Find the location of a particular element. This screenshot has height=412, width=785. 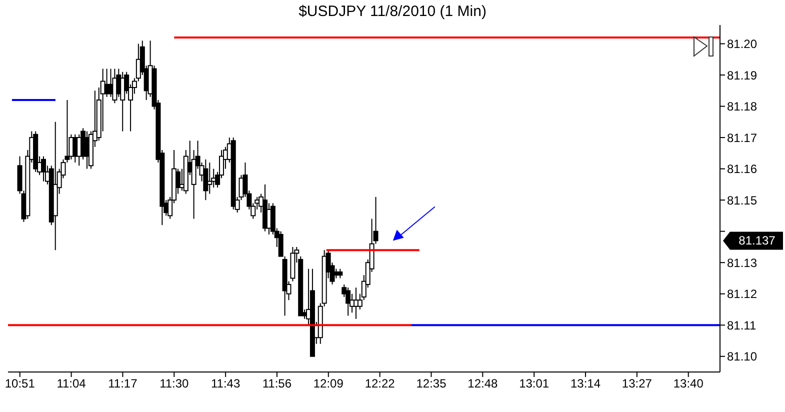

y-tick-label: 81.17 is located at coordinates (742, 137).